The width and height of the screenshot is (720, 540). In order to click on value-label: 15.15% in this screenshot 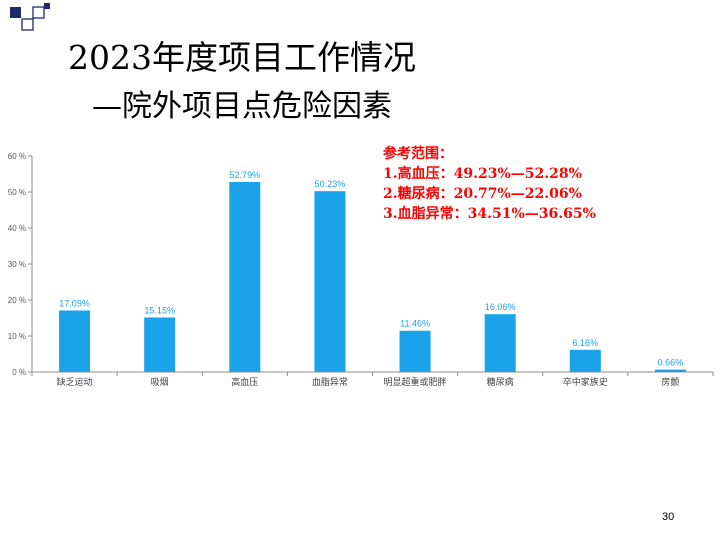, I will do `click(159, 310)`.